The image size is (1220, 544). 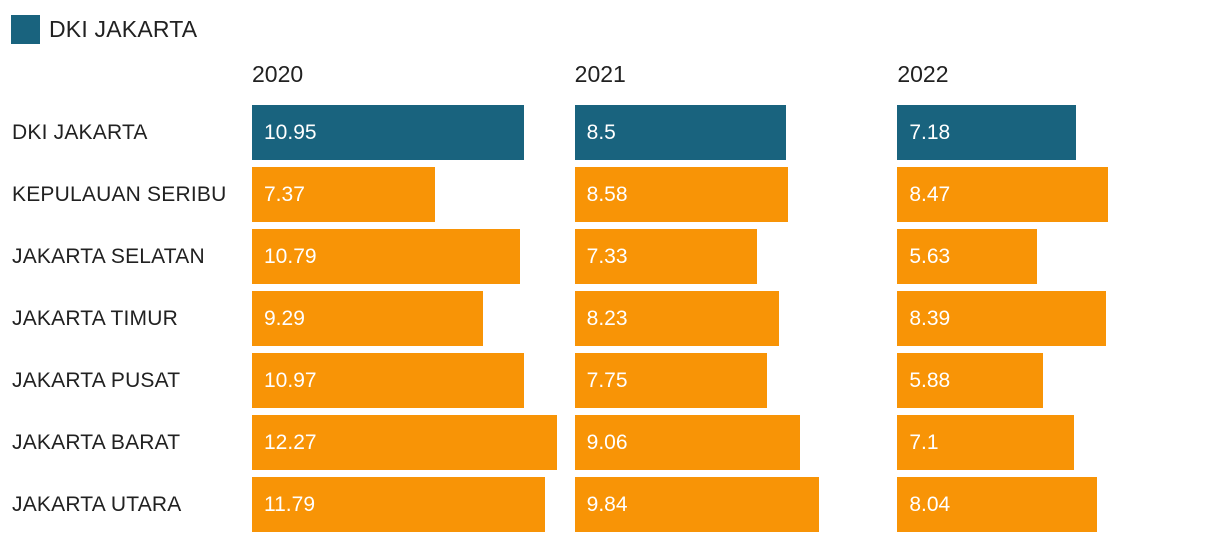 What do you see at coordinates (278, 74) in the screenshot?
I see `year-header-2020: 2020` at bounding box center [278, 74].